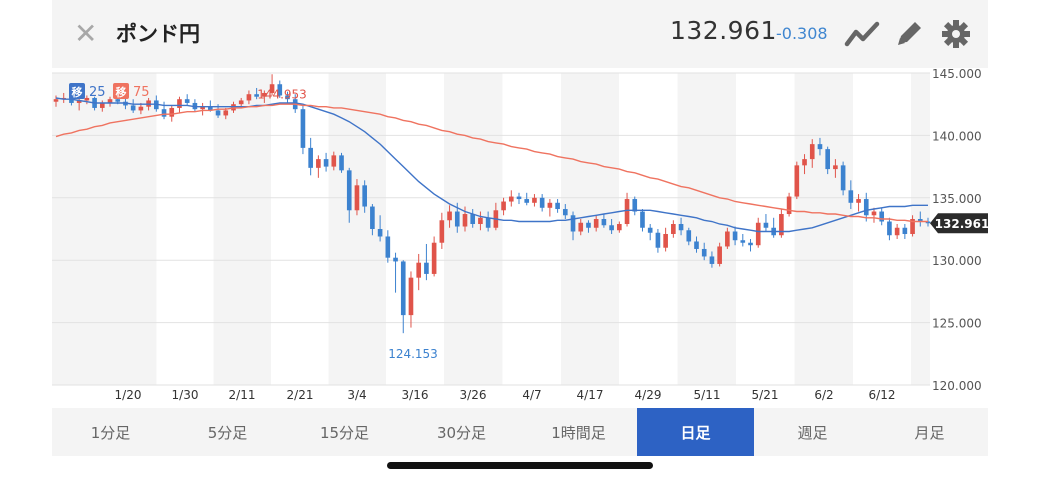 The height and width of the screenshot is (480, 1039). What do you see at coordinates (957, 199) in the screenshot?
I see `y-tick-label: 135.000` at bounding box center [957, 199].